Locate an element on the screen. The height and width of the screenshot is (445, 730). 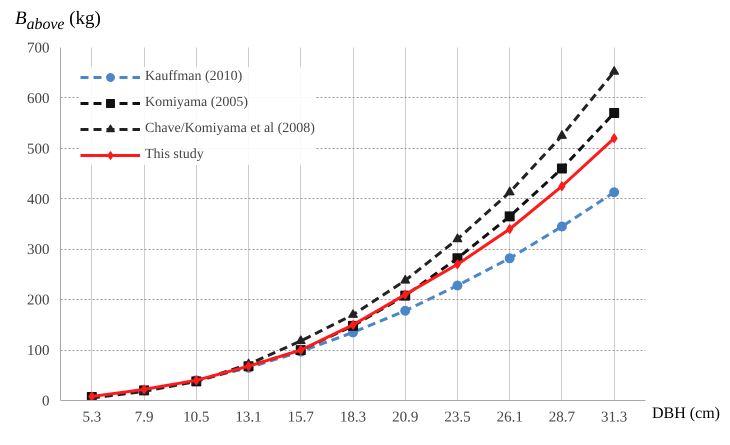
y-tick-label: 500 is located at coordinates (38, 149).